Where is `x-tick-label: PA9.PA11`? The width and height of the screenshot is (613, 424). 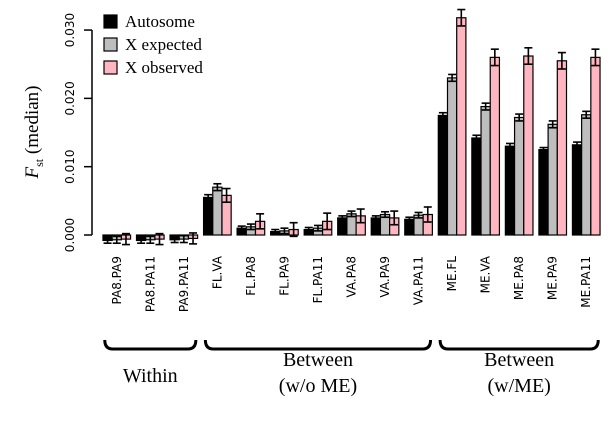
x-tick-label: PA9.PA11 is located at coordinates (184, 284).